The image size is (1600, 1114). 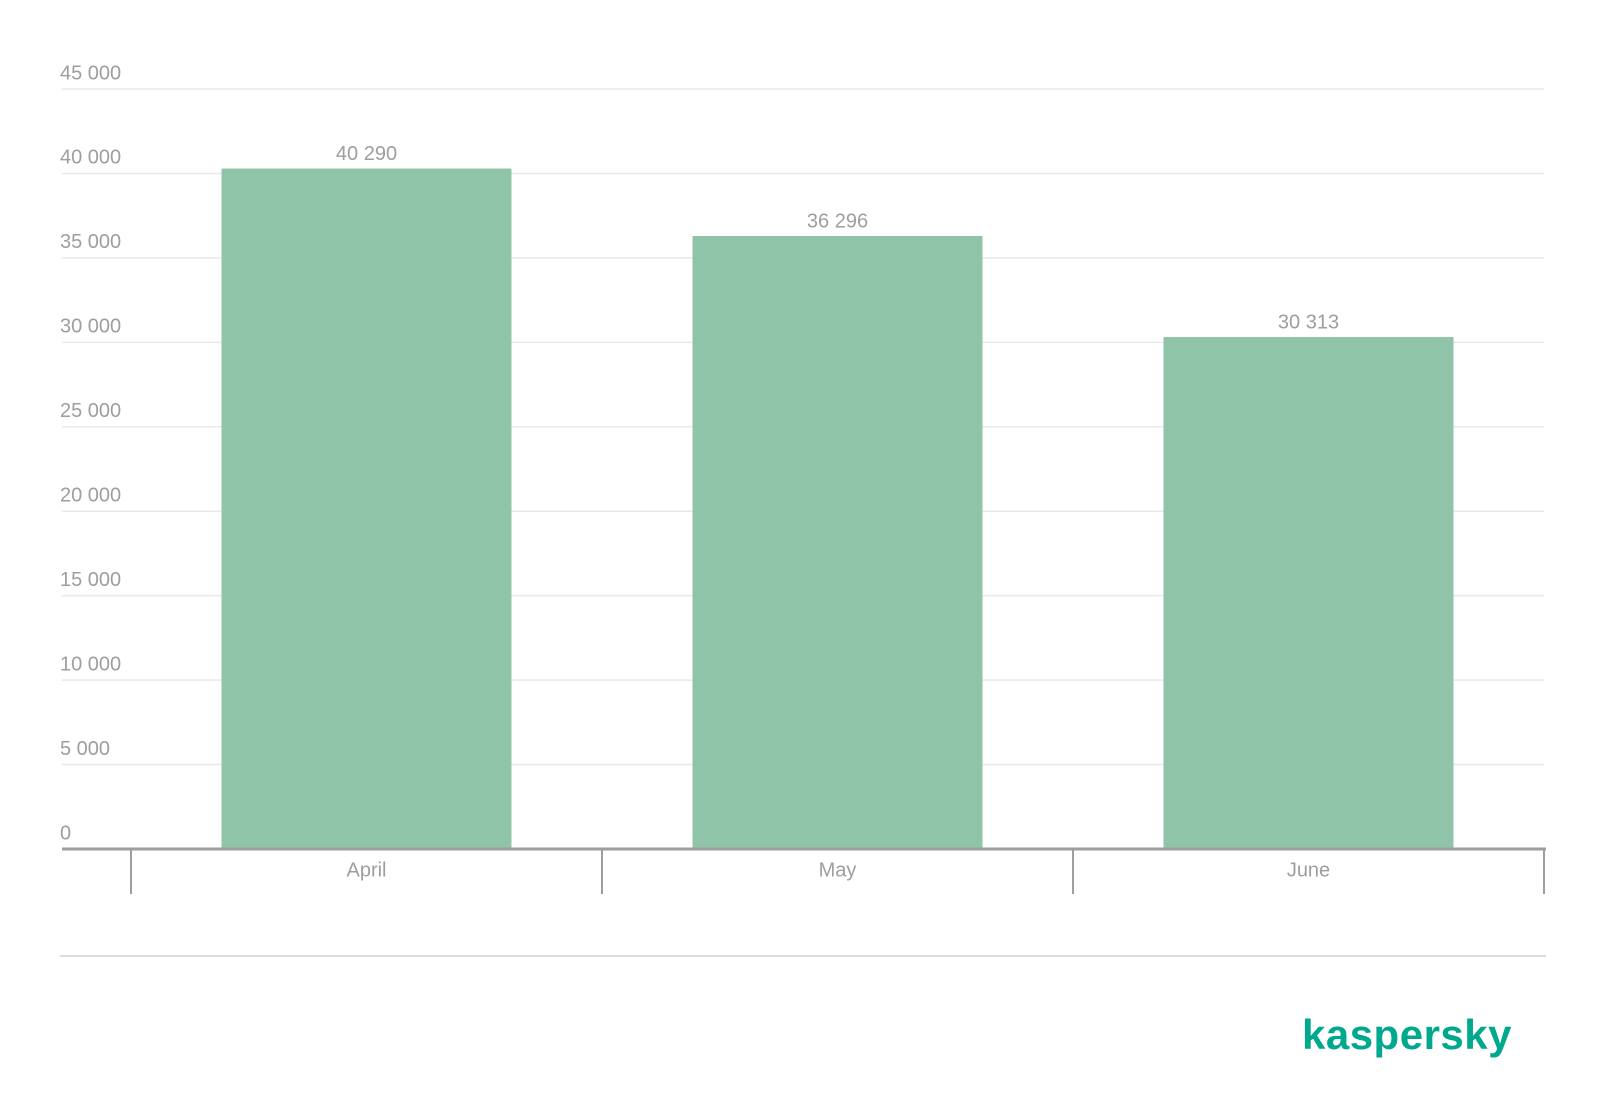 What do you see at coordinates (65, 833) in the screenshot?
I see `y-tick-label: 0` at bounding box center [65, 833].